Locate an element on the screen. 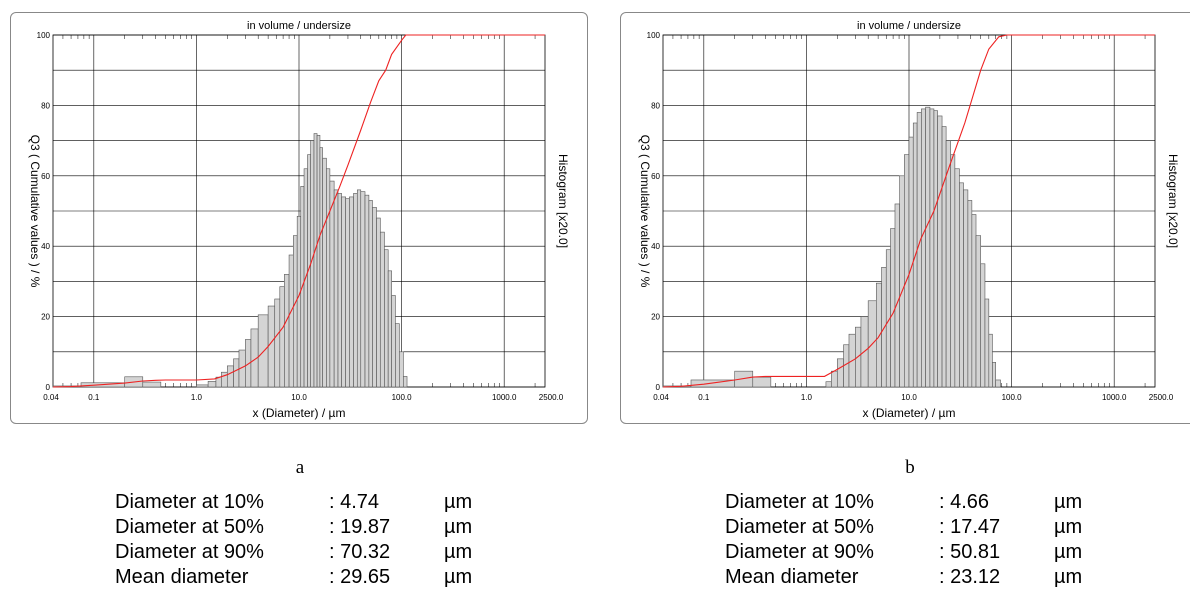  y-tick-label: 0 is located at coordinates (658, 387).